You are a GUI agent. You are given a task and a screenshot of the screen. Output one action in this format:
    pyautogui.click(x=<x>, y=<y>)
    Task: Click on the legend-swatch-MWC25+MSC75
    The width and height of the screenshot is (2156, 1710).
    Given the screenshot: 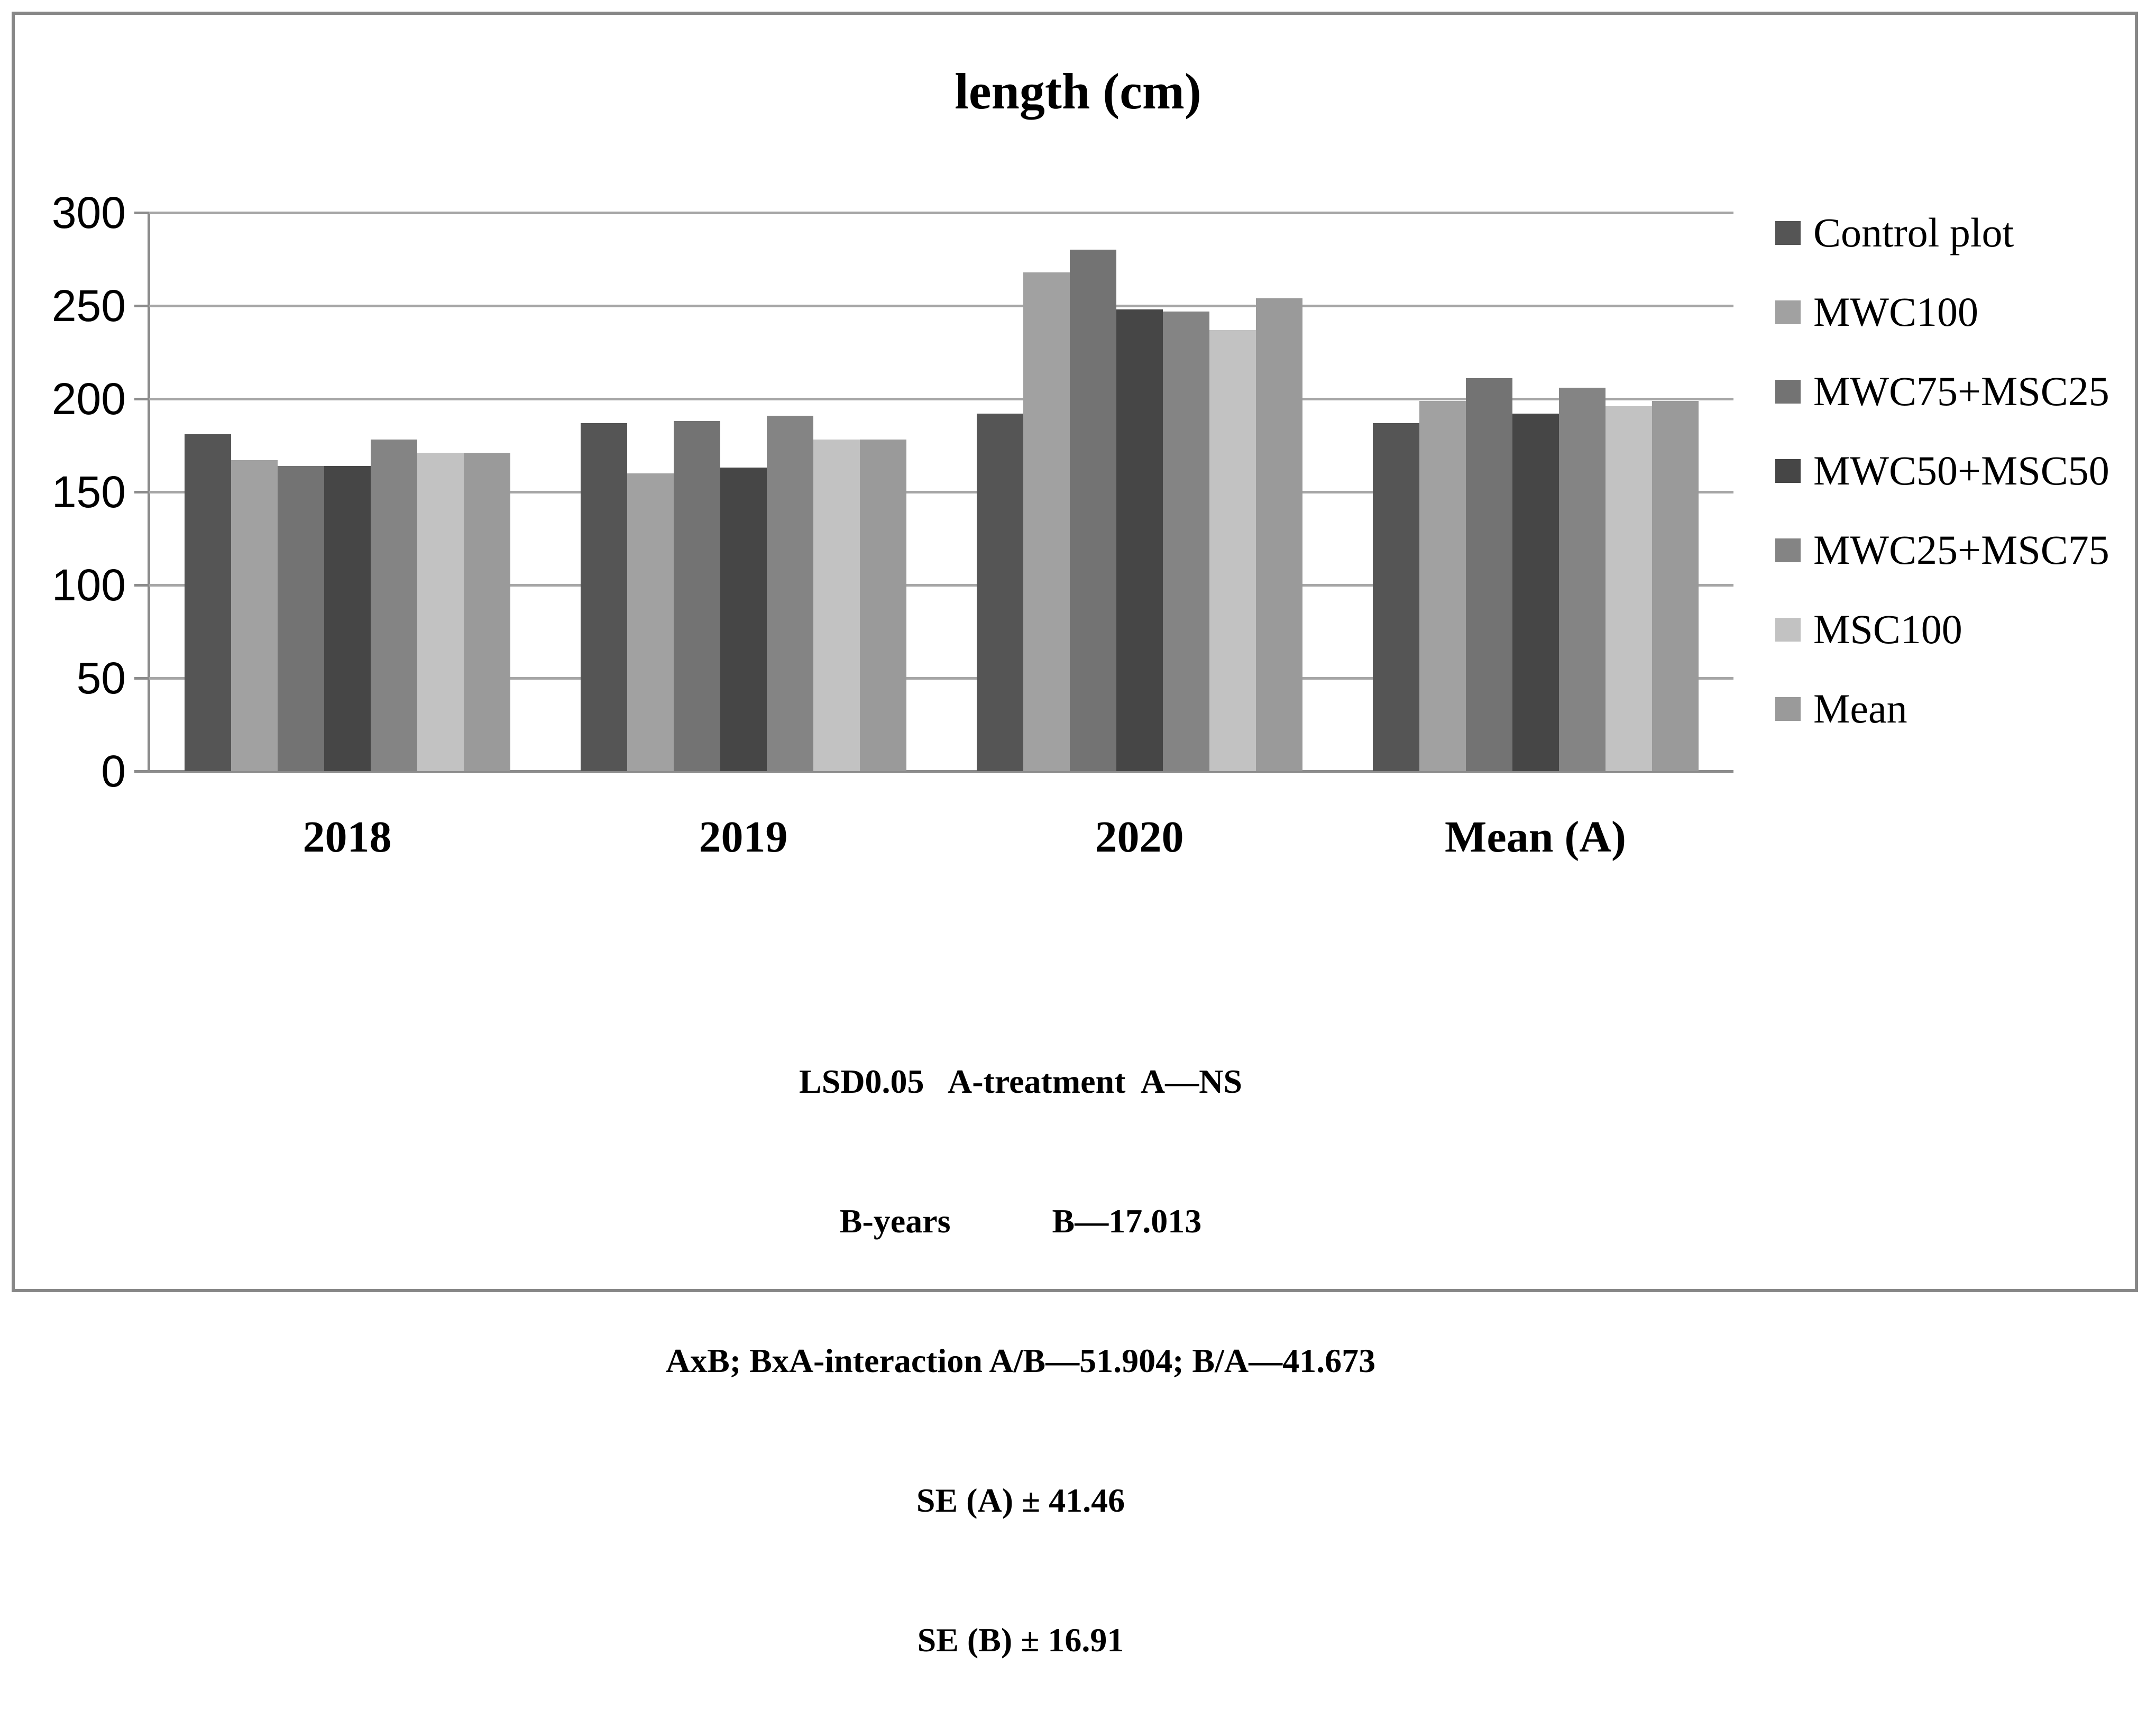 What is the action you would take?
    pyautogui.click(x=1788, y=550)
    